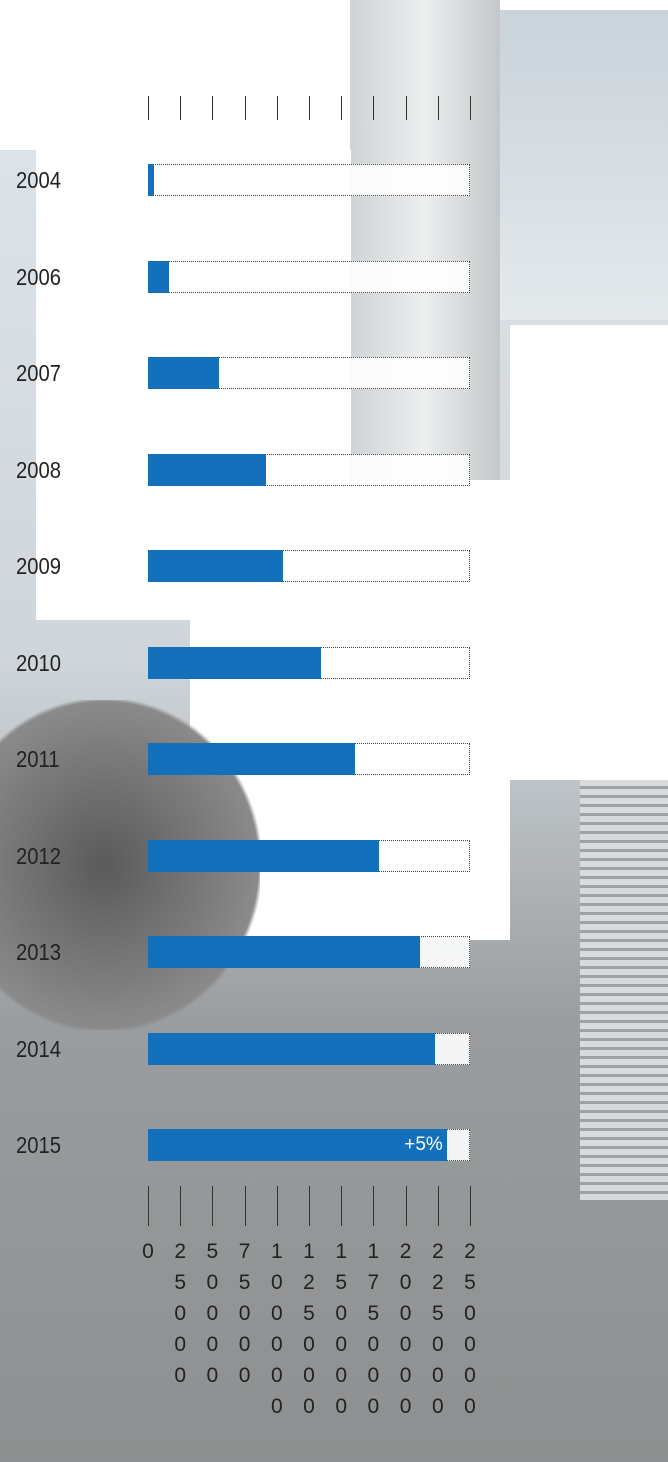 This screenshot has height=1462, width=668. What do you see at coordinates (39, 662) in the screenshot?
I see `category-label: 2010` at bounding box center [39, 662].